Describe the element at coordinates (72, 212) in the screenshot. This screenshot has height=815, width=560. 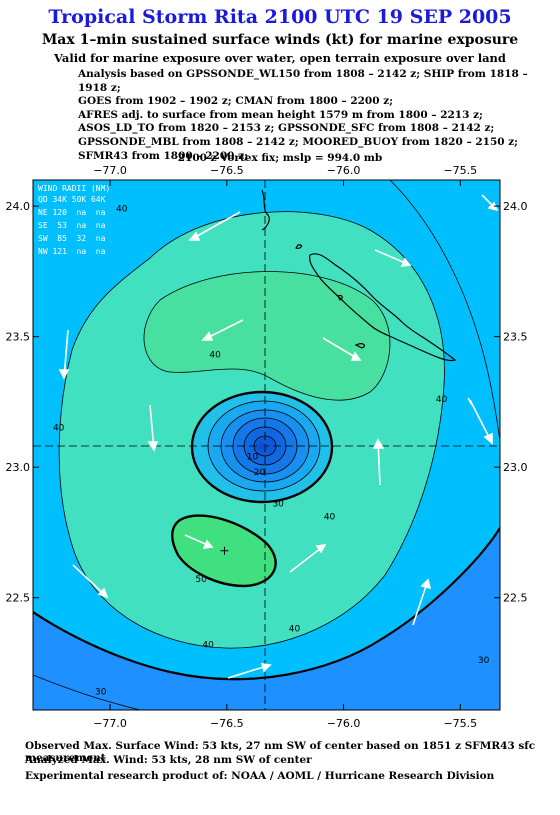
I see `wind-radii-row-ne: NE 120 na na` at that location.